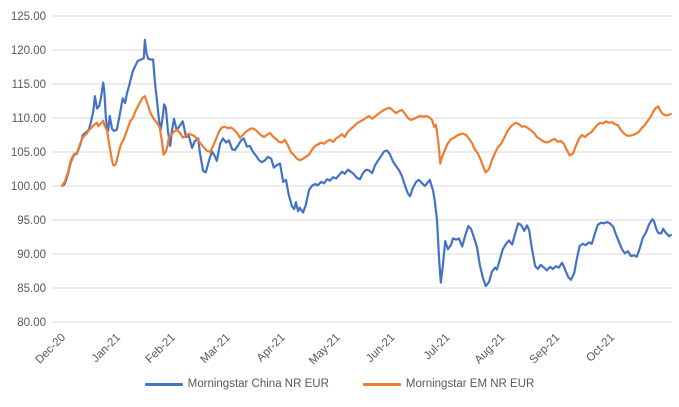 This screenshot has width=679, height=407. I want to click on legend-item-china: Morningstar China NR EUR, so click(236, 384).